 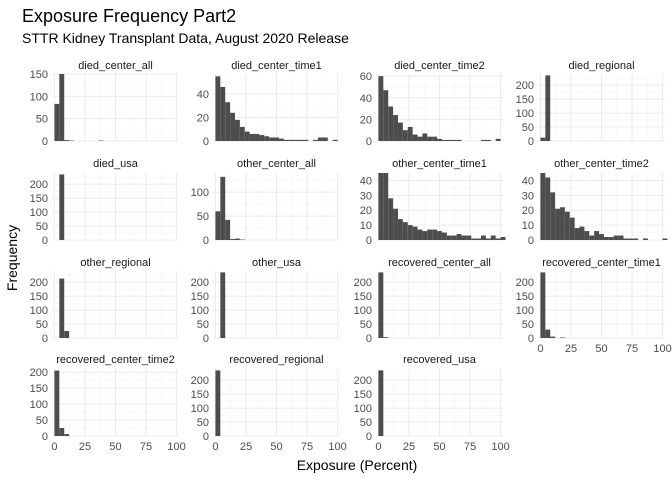 I want to click on facet-strip-label: other_center_time1, so click(x=439, y=164).